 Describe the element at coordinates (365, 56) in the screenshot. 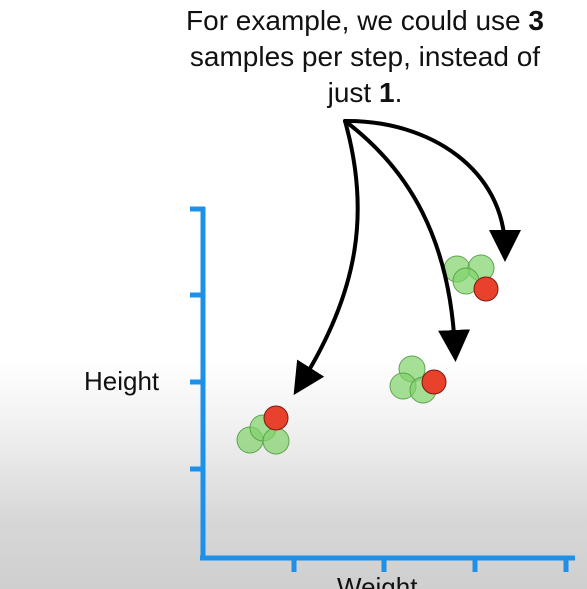

I see `caption-line2: samples per step, instead of` at that location.